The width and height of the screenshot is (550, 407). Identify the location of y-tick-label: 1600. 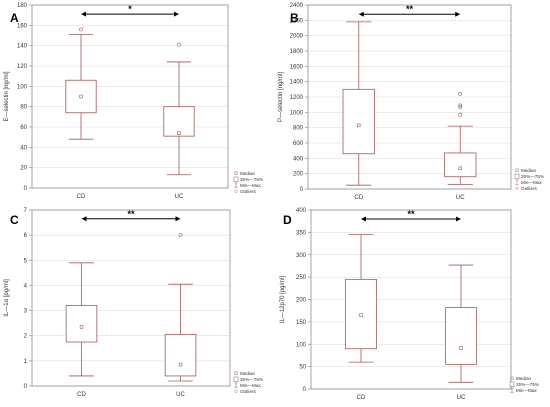
(297, 67).